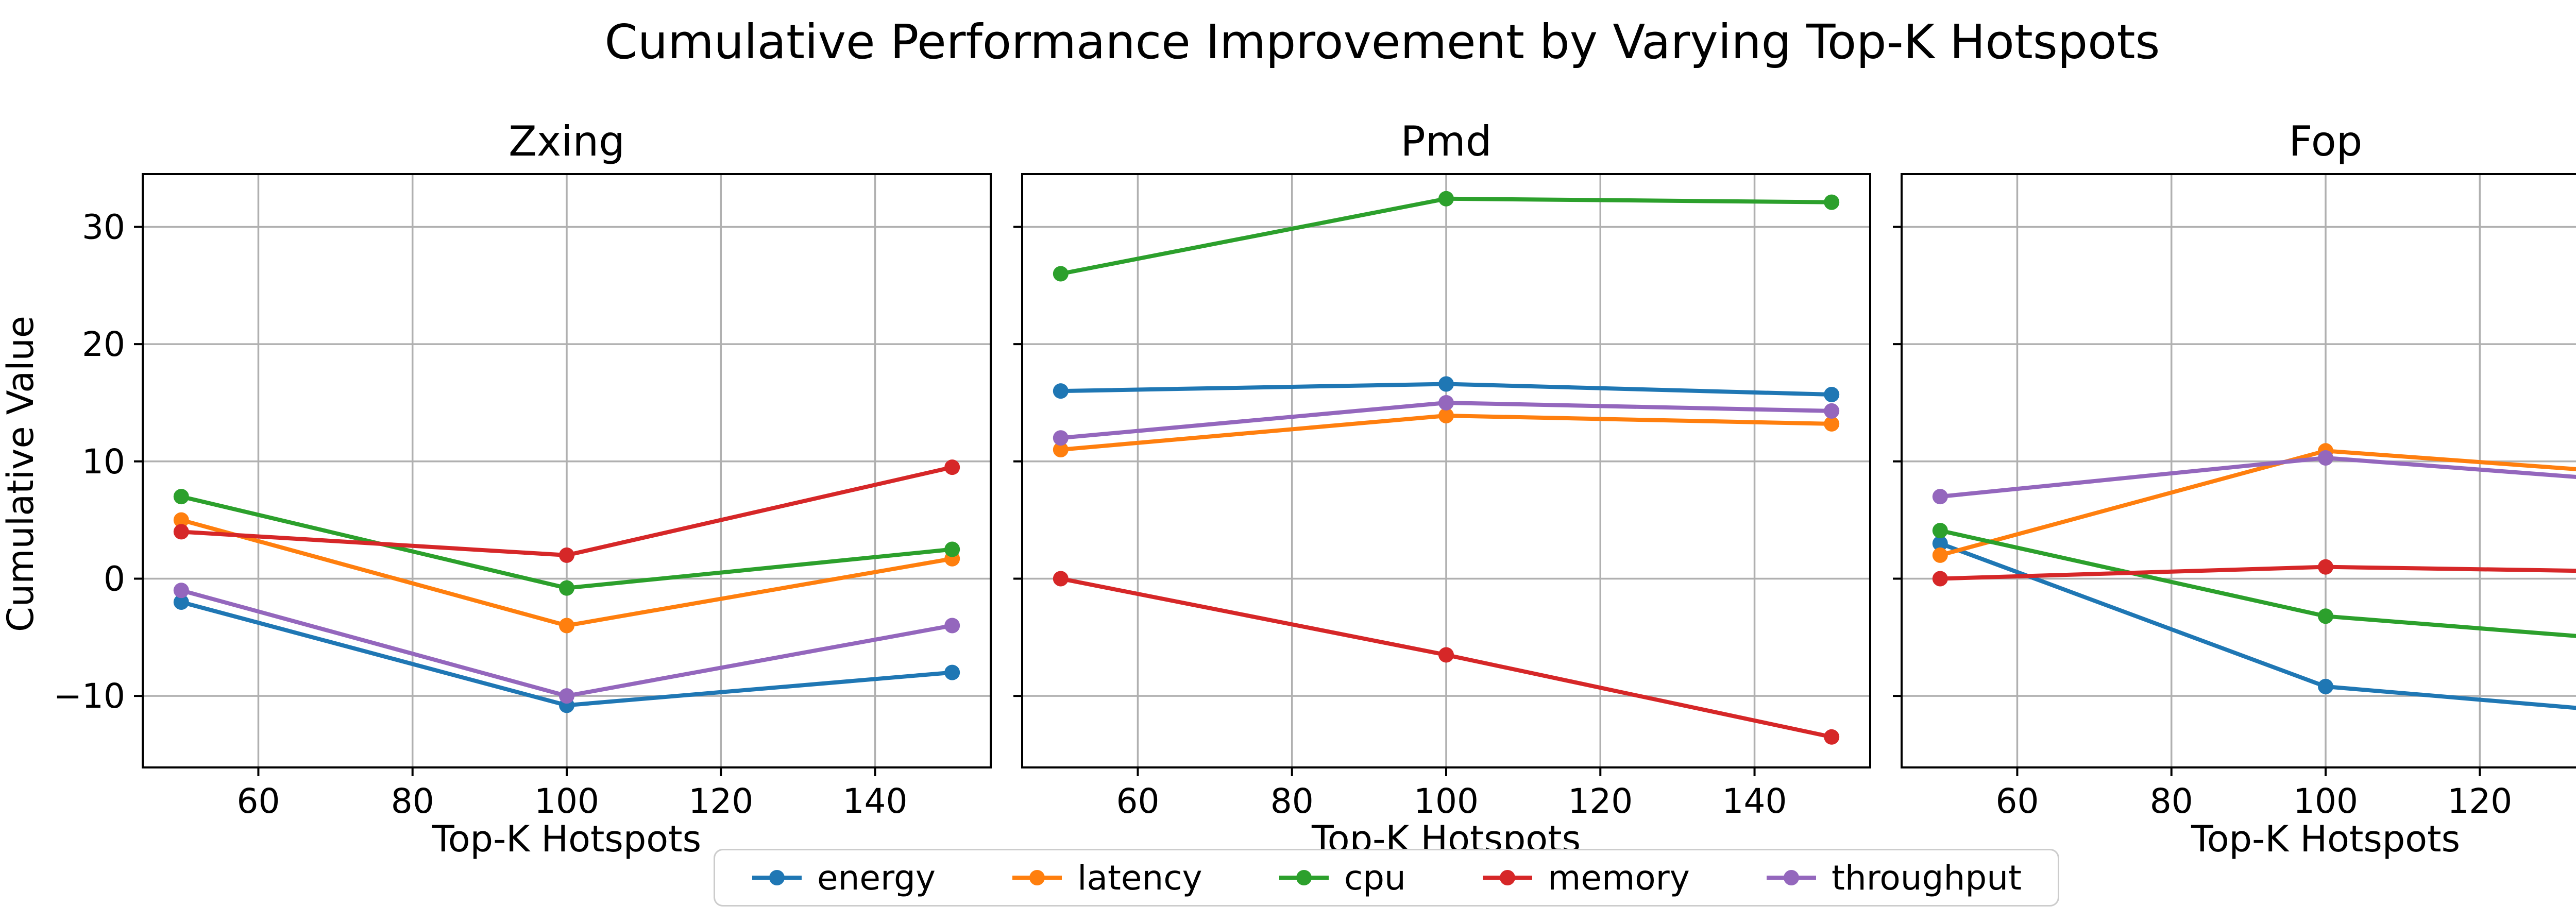  I want to click on legend-item-memory: memory, so click(1586, 878).